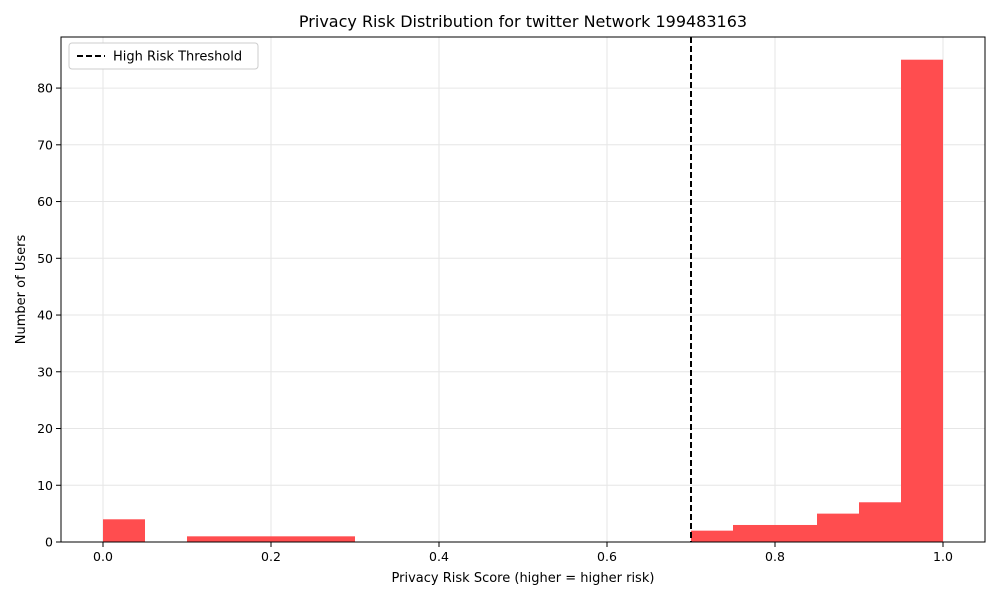 This screenshot has width=1000, height=600. I want to click on y-tick-label: 40, so click(45, 315).